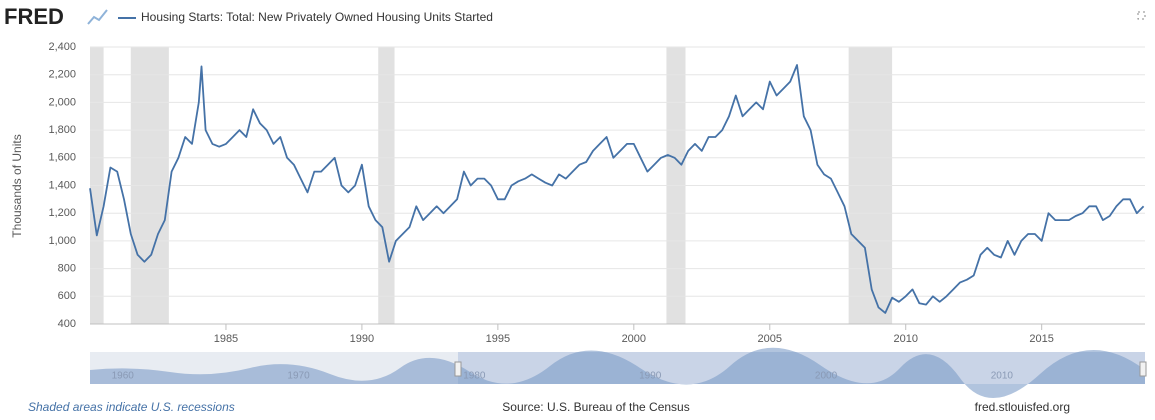 This screenshot has height=420, width=1155. Describe the element at coordinates (17, 185) in the screenshot. I see `y-axis-label: Thousands of Units` at that location.